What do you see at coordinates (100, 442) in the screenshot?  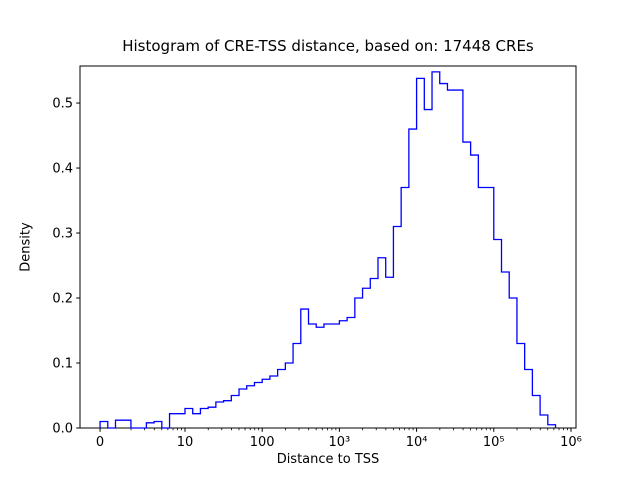 I see `x-tick-label: 0` at bounding box center [100, 442].